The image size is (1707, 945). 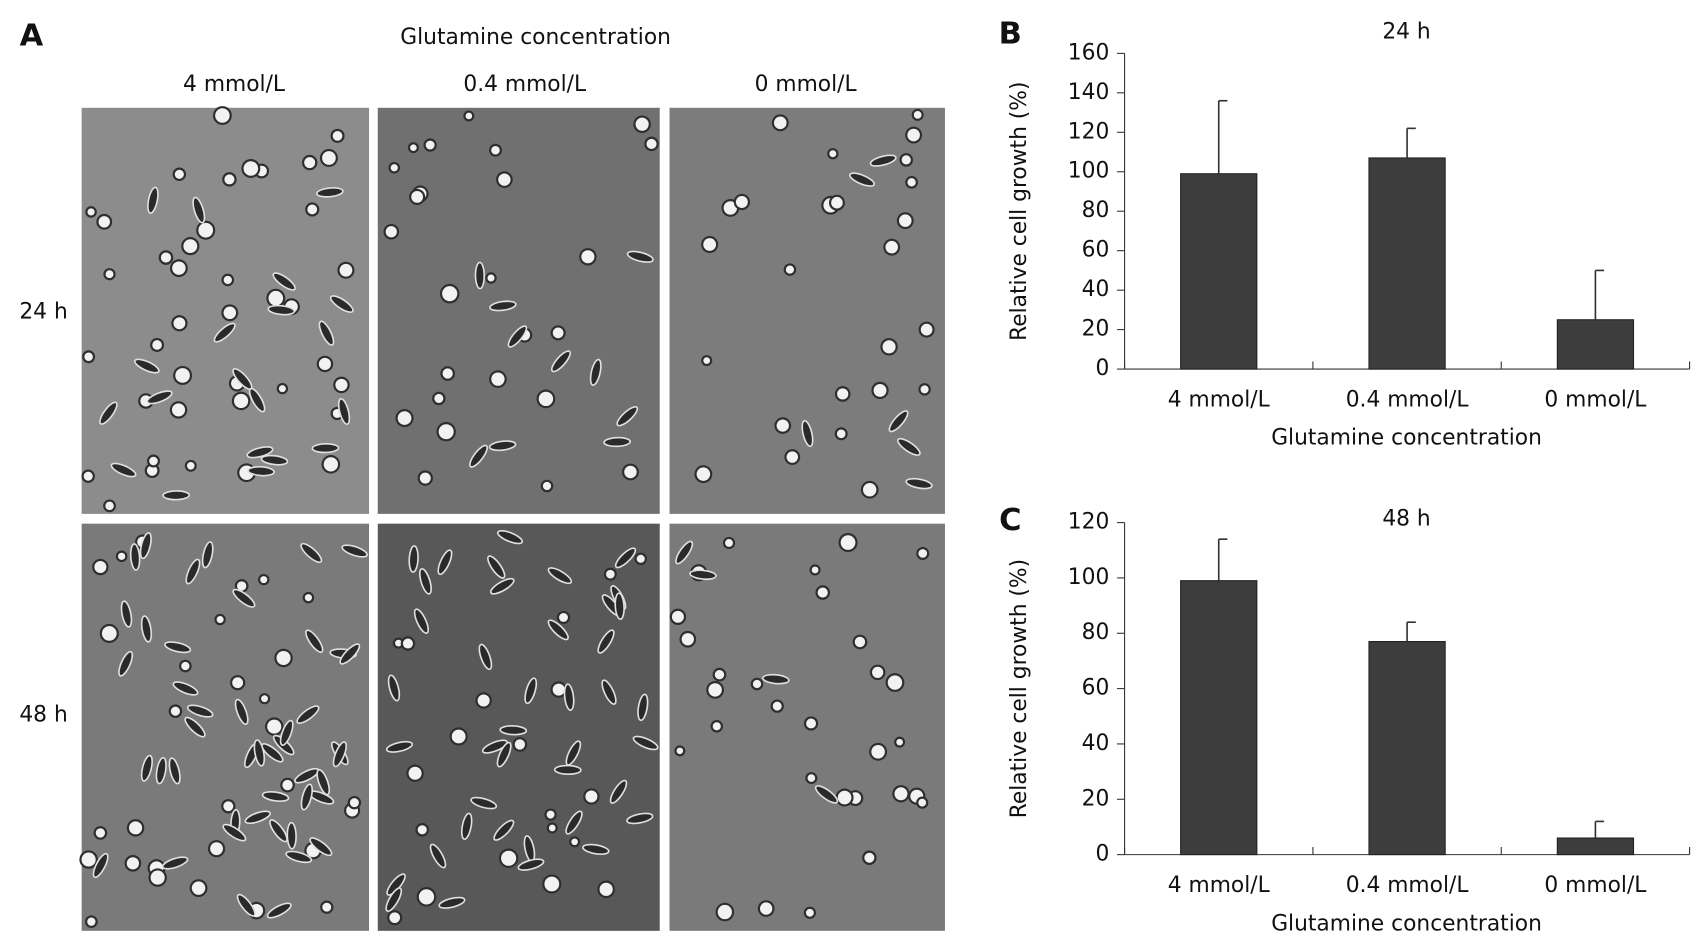 I want to click on column-label: 4 mmol/L, so click(x=234, y=84).